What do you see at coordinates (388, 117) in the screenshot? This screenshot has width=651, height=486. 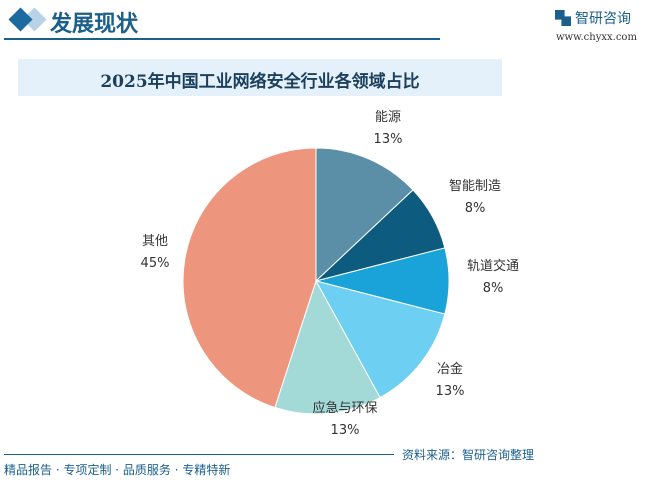 I see `pie-label-category: 能源` at bounding box center [388, 117].